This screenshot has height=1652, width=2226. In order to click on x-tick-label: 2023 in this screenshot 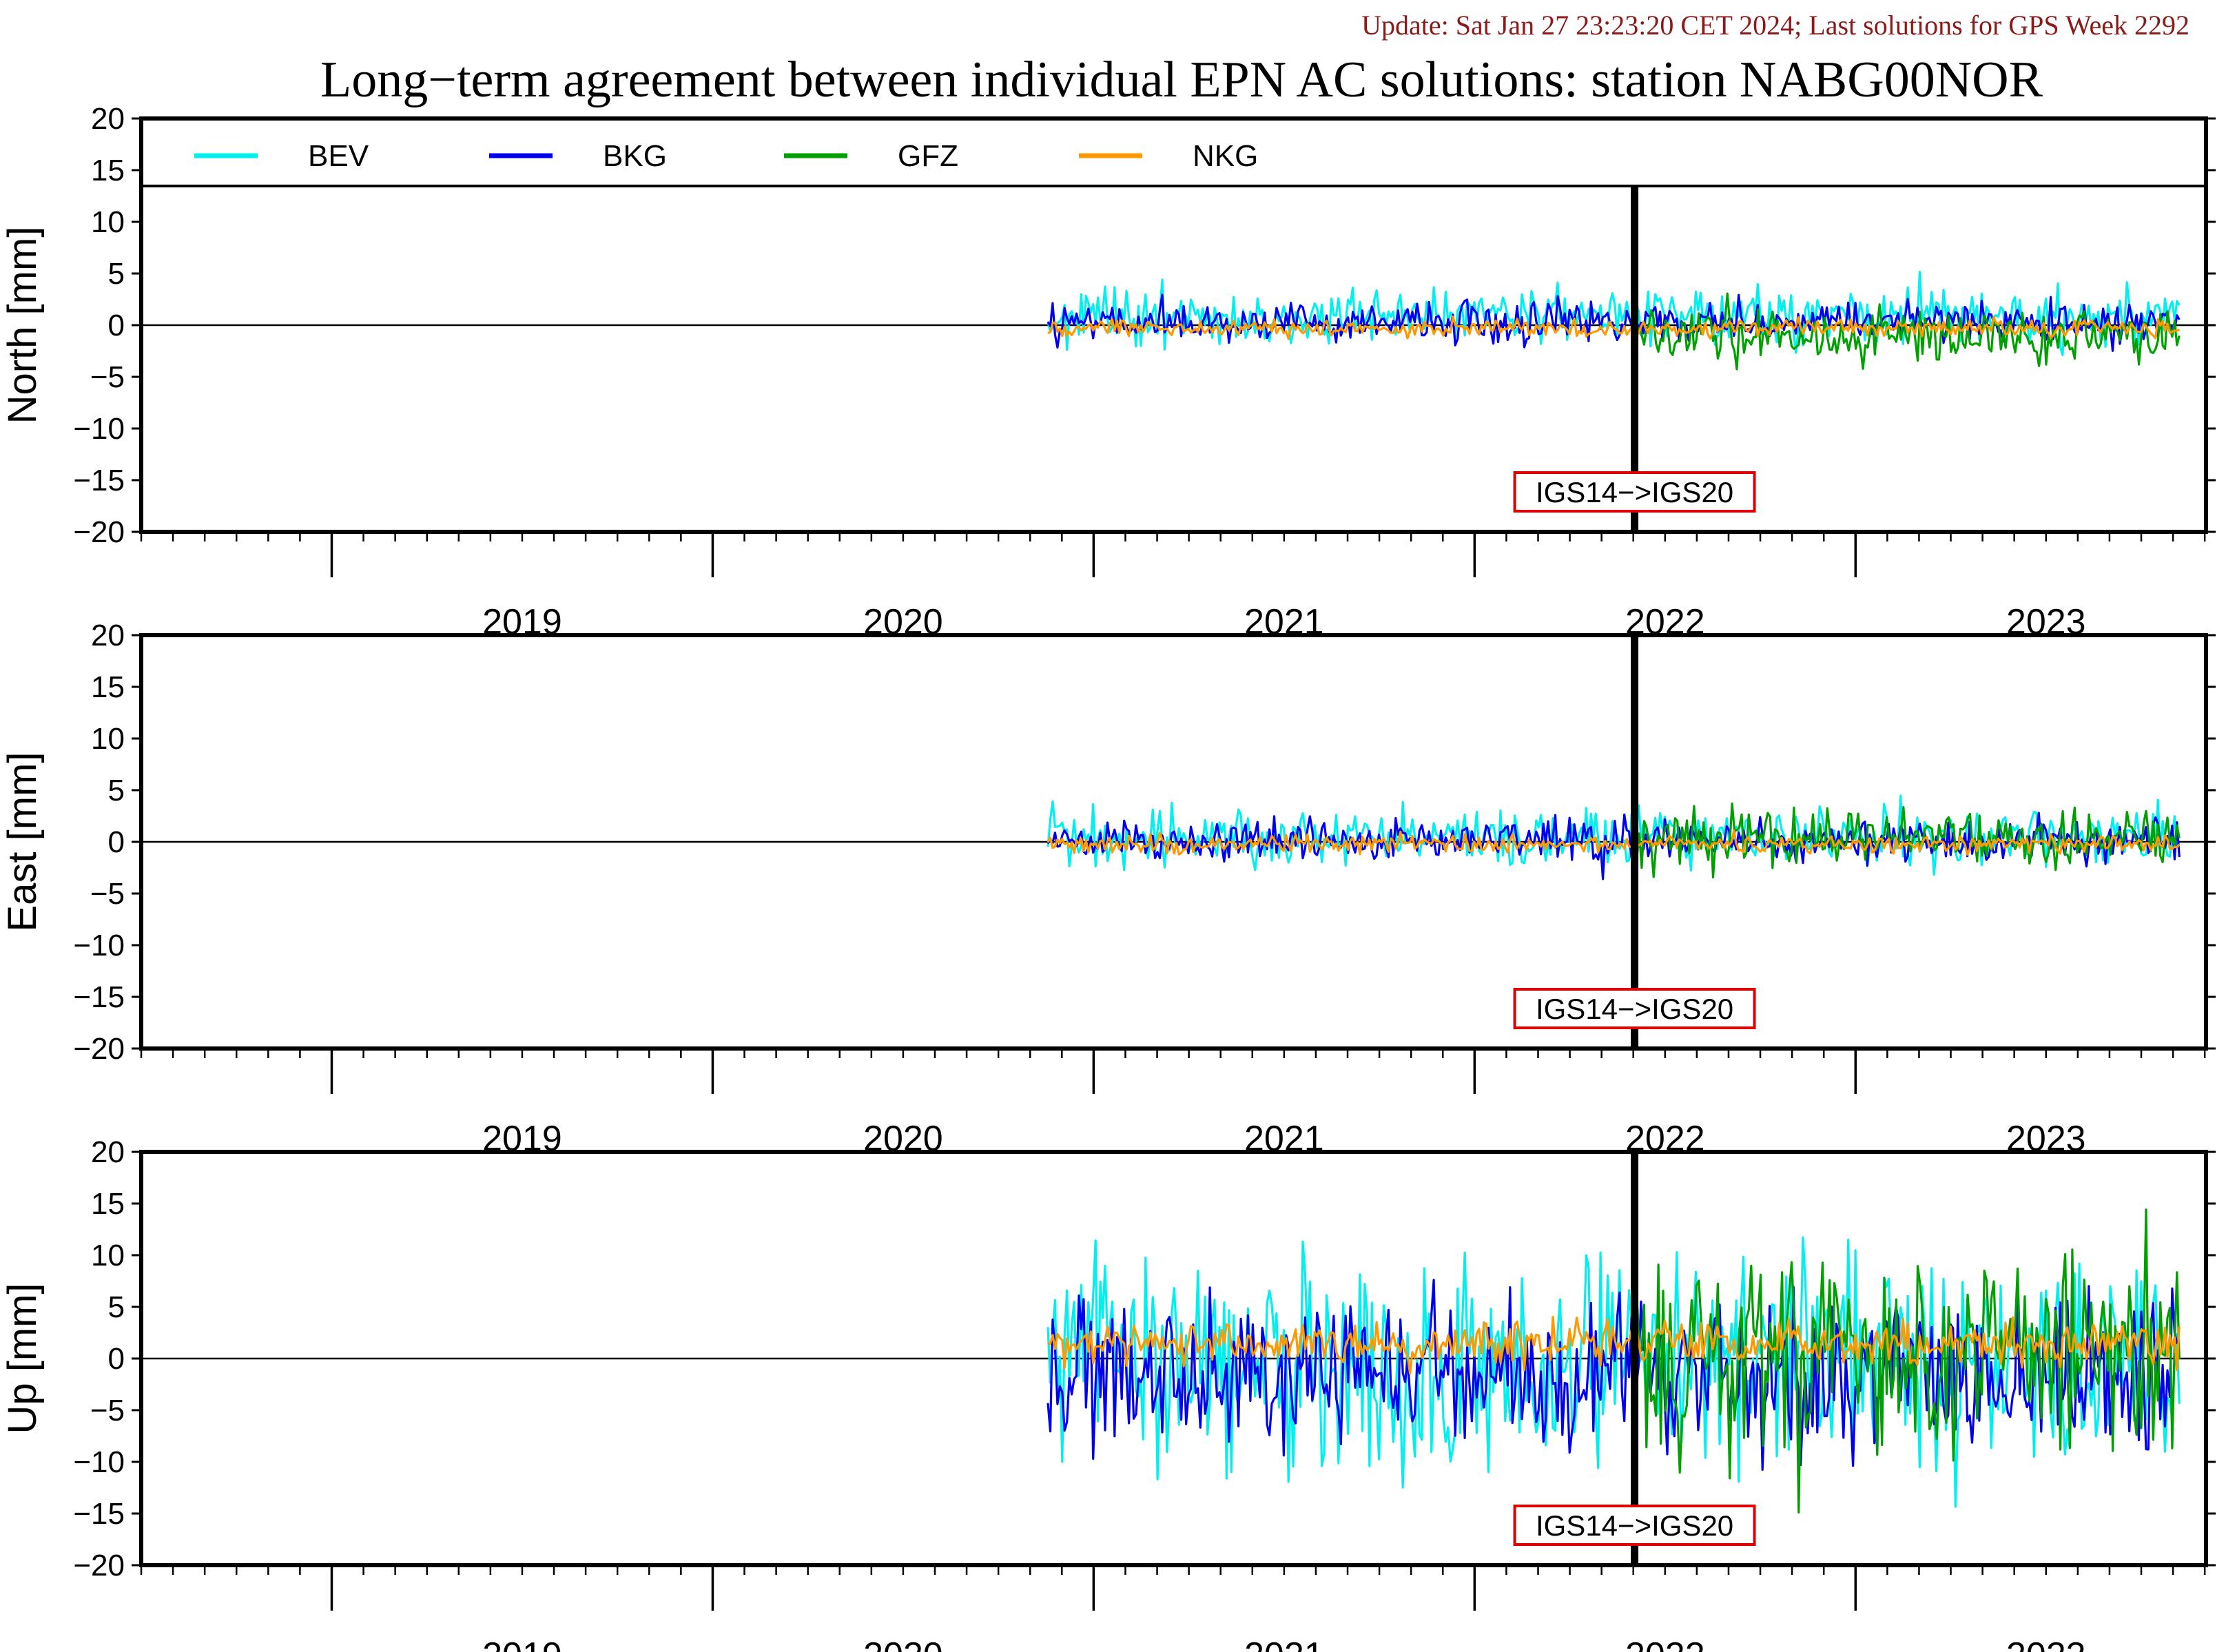, I will do `click(2046, 1643)`.